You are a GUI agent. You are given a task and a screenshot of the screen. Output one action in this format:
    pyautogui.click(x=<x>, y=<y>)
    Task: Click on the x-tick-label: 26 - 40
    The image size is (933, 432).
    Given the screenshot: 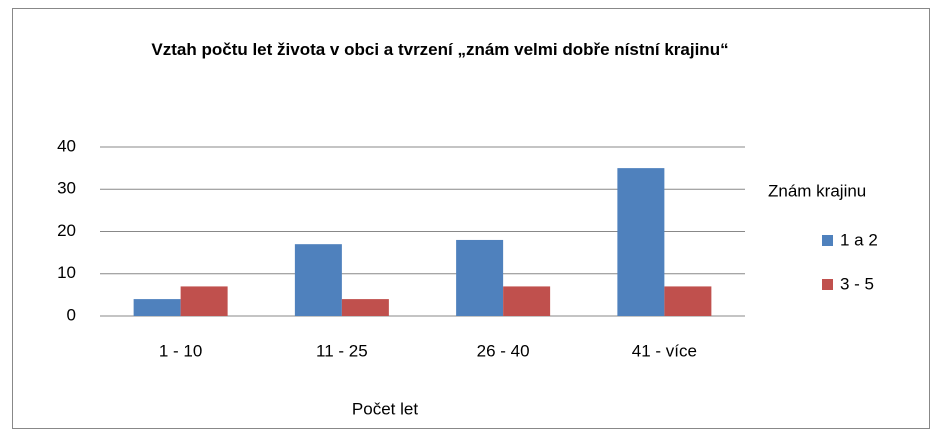 What is the action you would take?
    pyautogui.click(x=503, y=350)
    